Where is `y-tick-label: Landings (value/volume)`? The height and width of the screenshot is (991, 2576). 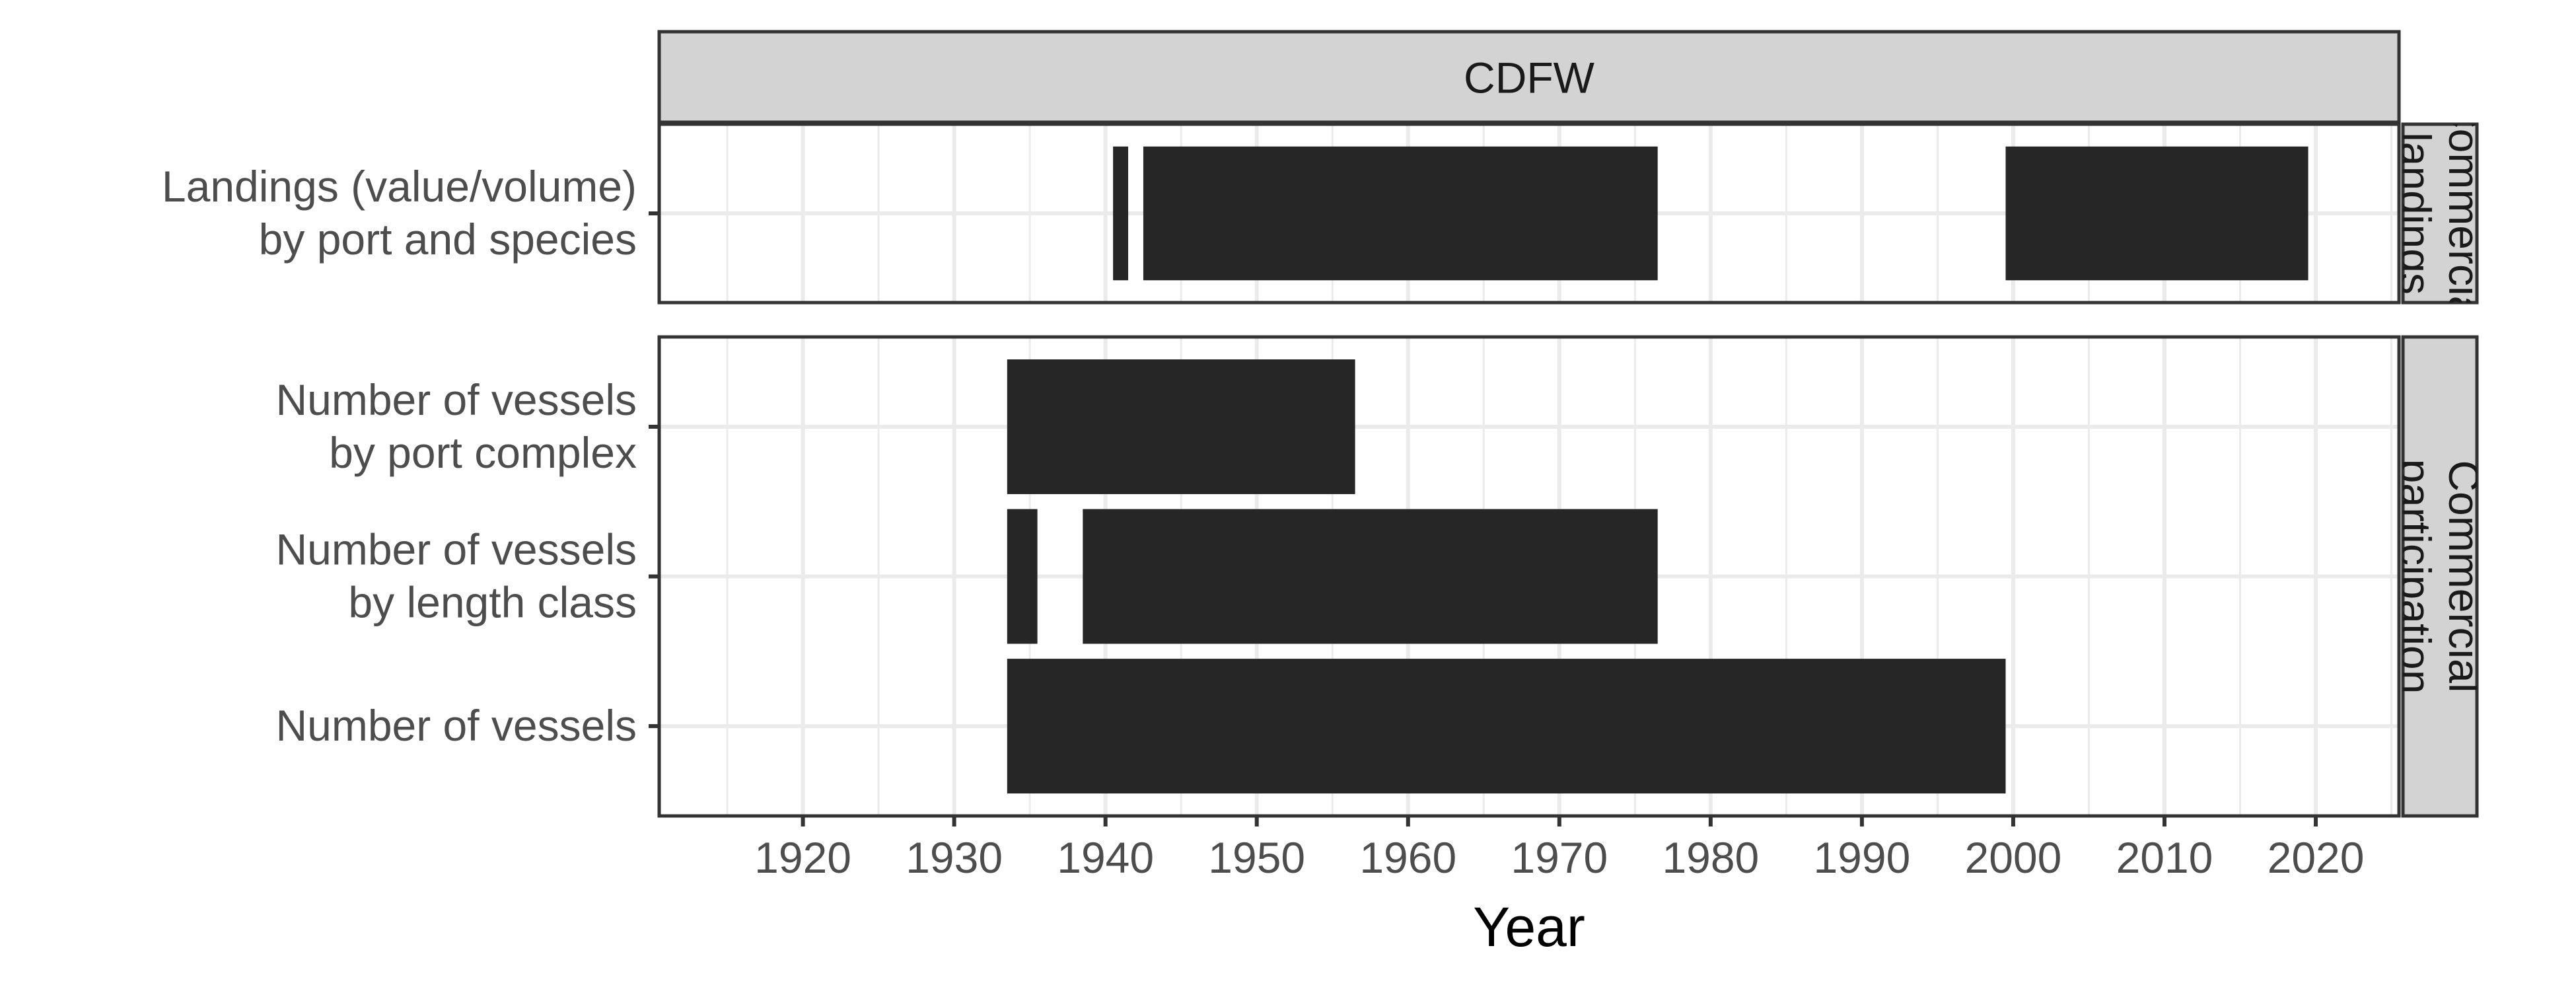 y-tick-label: Landings (value/volume) is located at coordinates (399, 186).